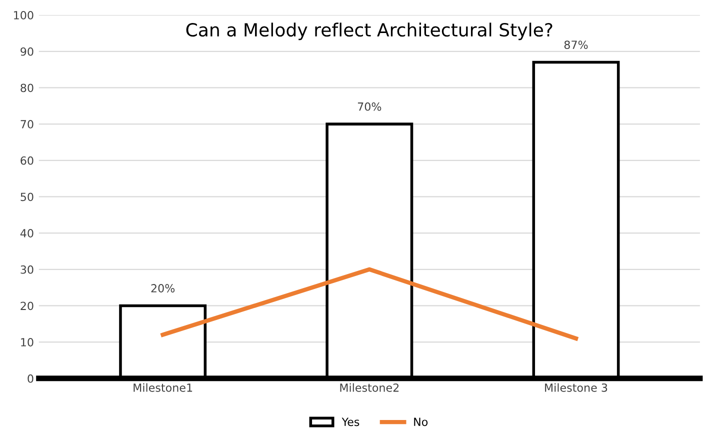 Image resolution: width=707 pixels, height=430 pixels. Describe the element at coordinates (27, 88) in the screenshot. I see `y-tick-label: 80` at that location.